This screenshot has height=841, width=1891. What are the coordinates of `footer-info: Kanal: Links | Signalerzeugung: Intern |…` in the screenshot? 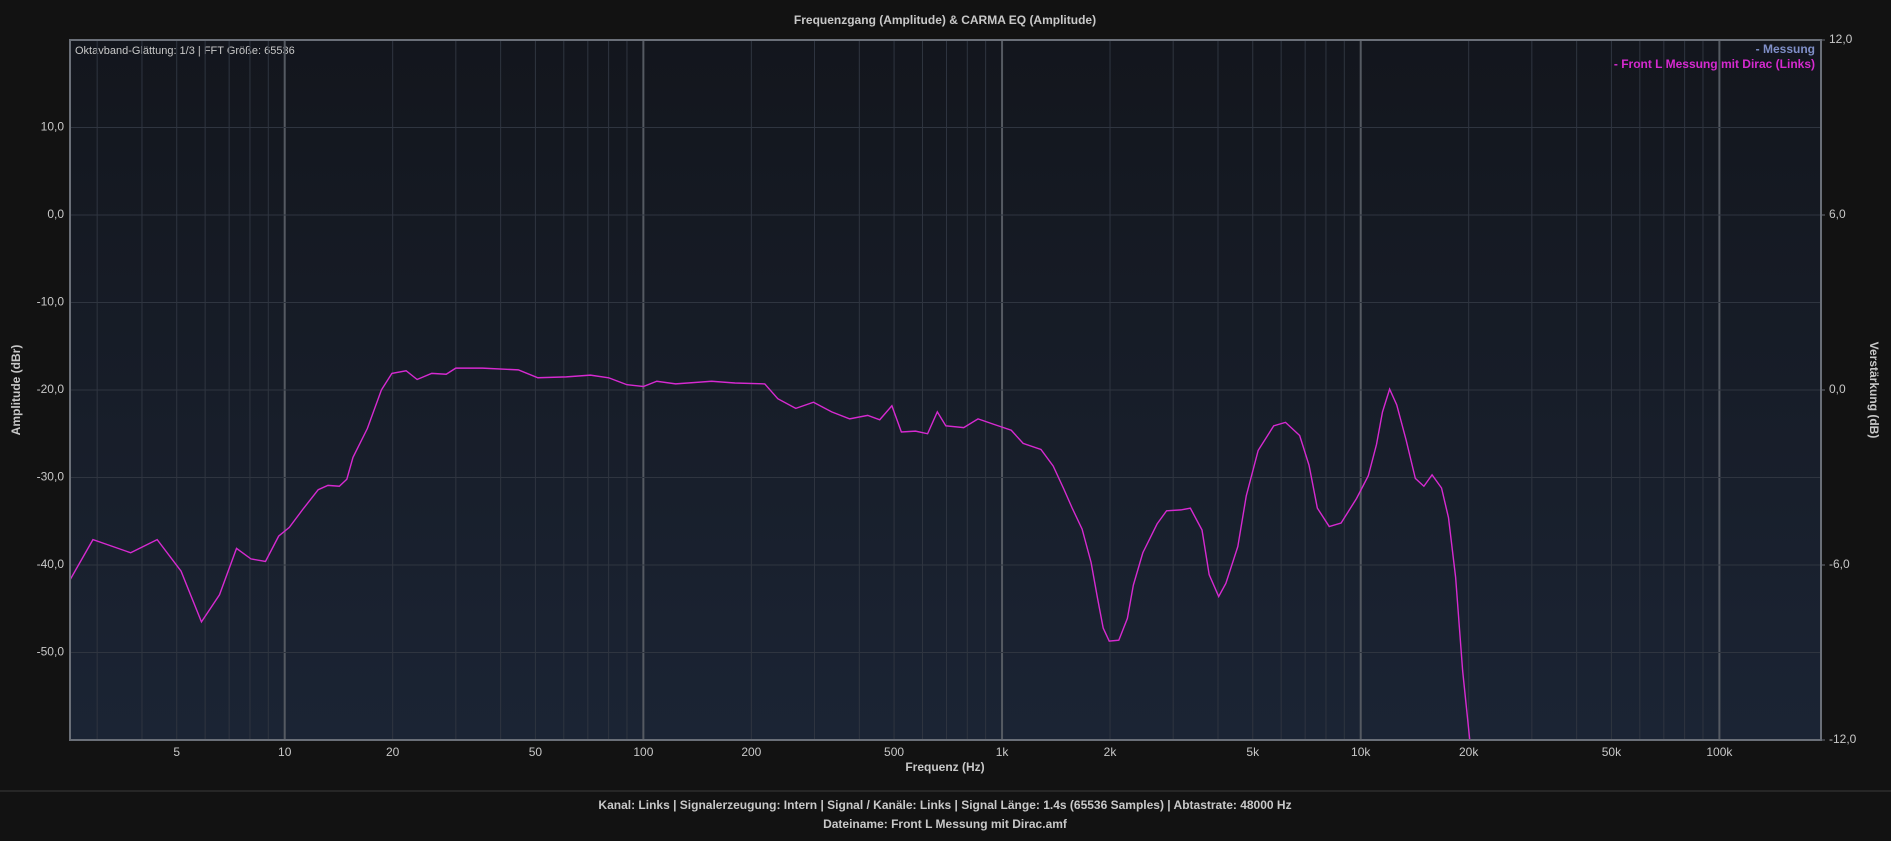 It's located at (944, 805).